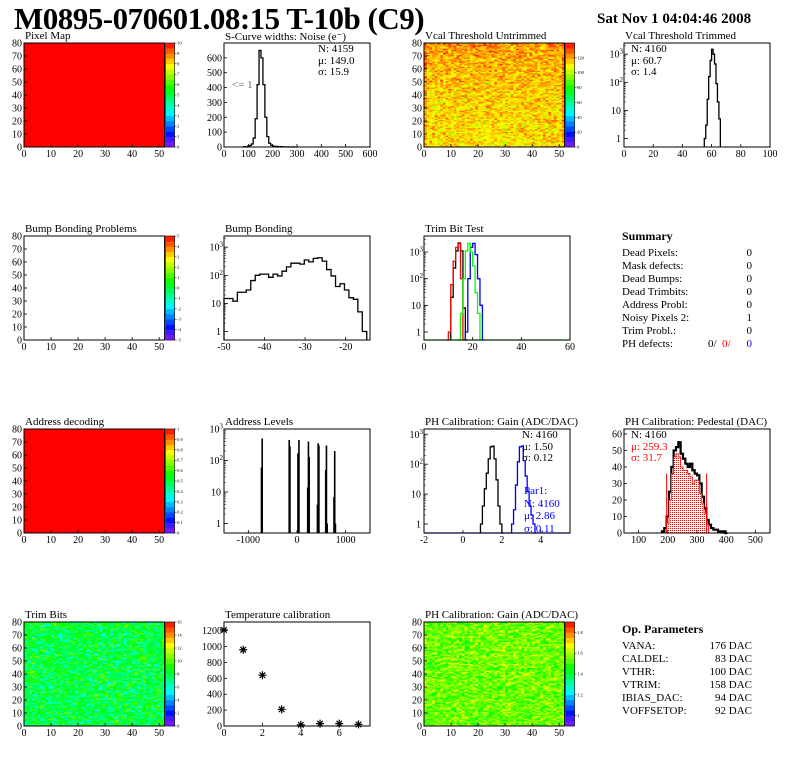  Describe the element at coordinates (749, 266) in the screenshot. I see `row-value: 0` at that location.